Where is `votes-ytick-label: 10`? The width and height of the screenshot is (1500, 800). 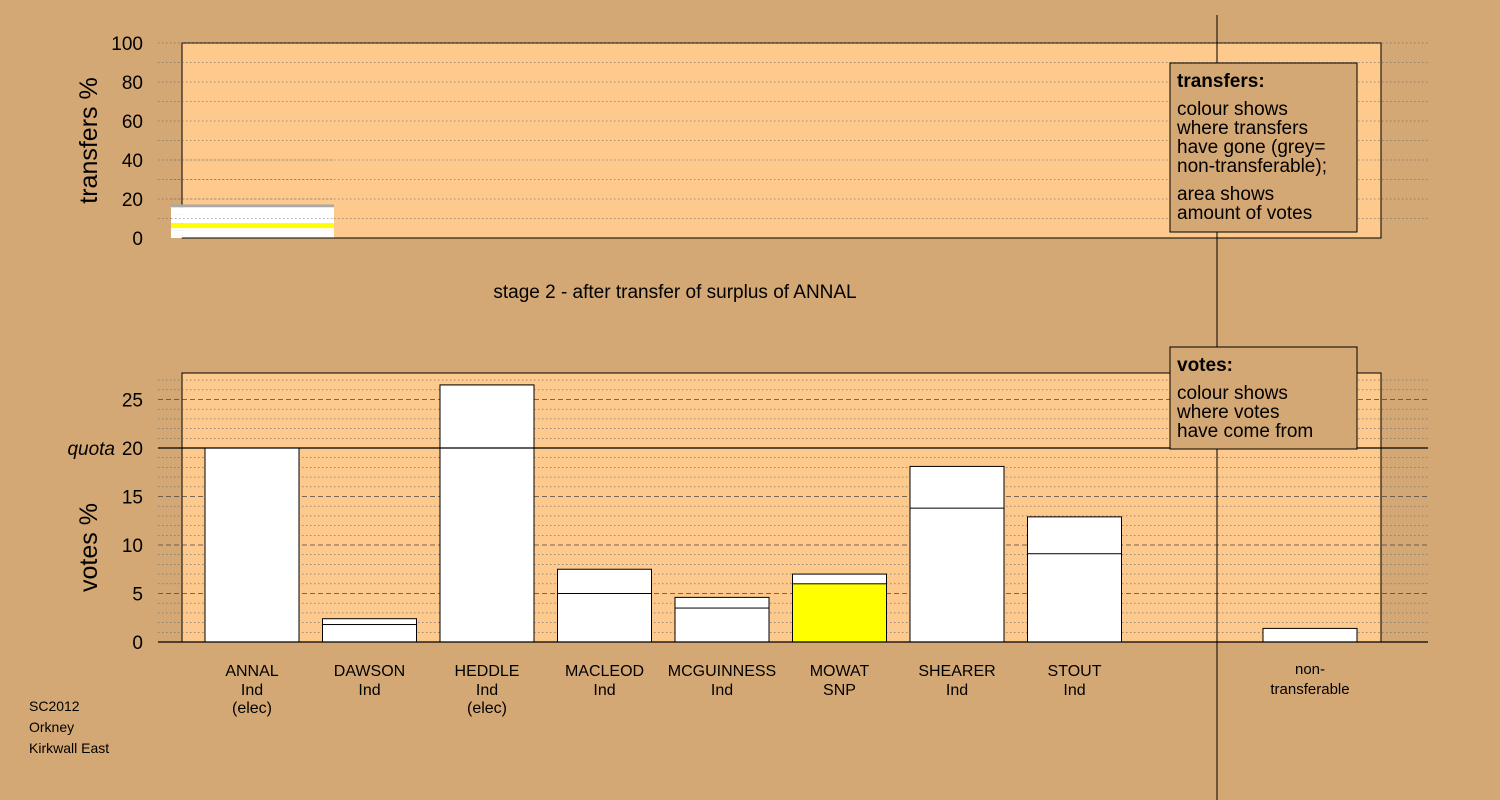
votes-ytick-label: 10 is located at coordinates (132, 546).